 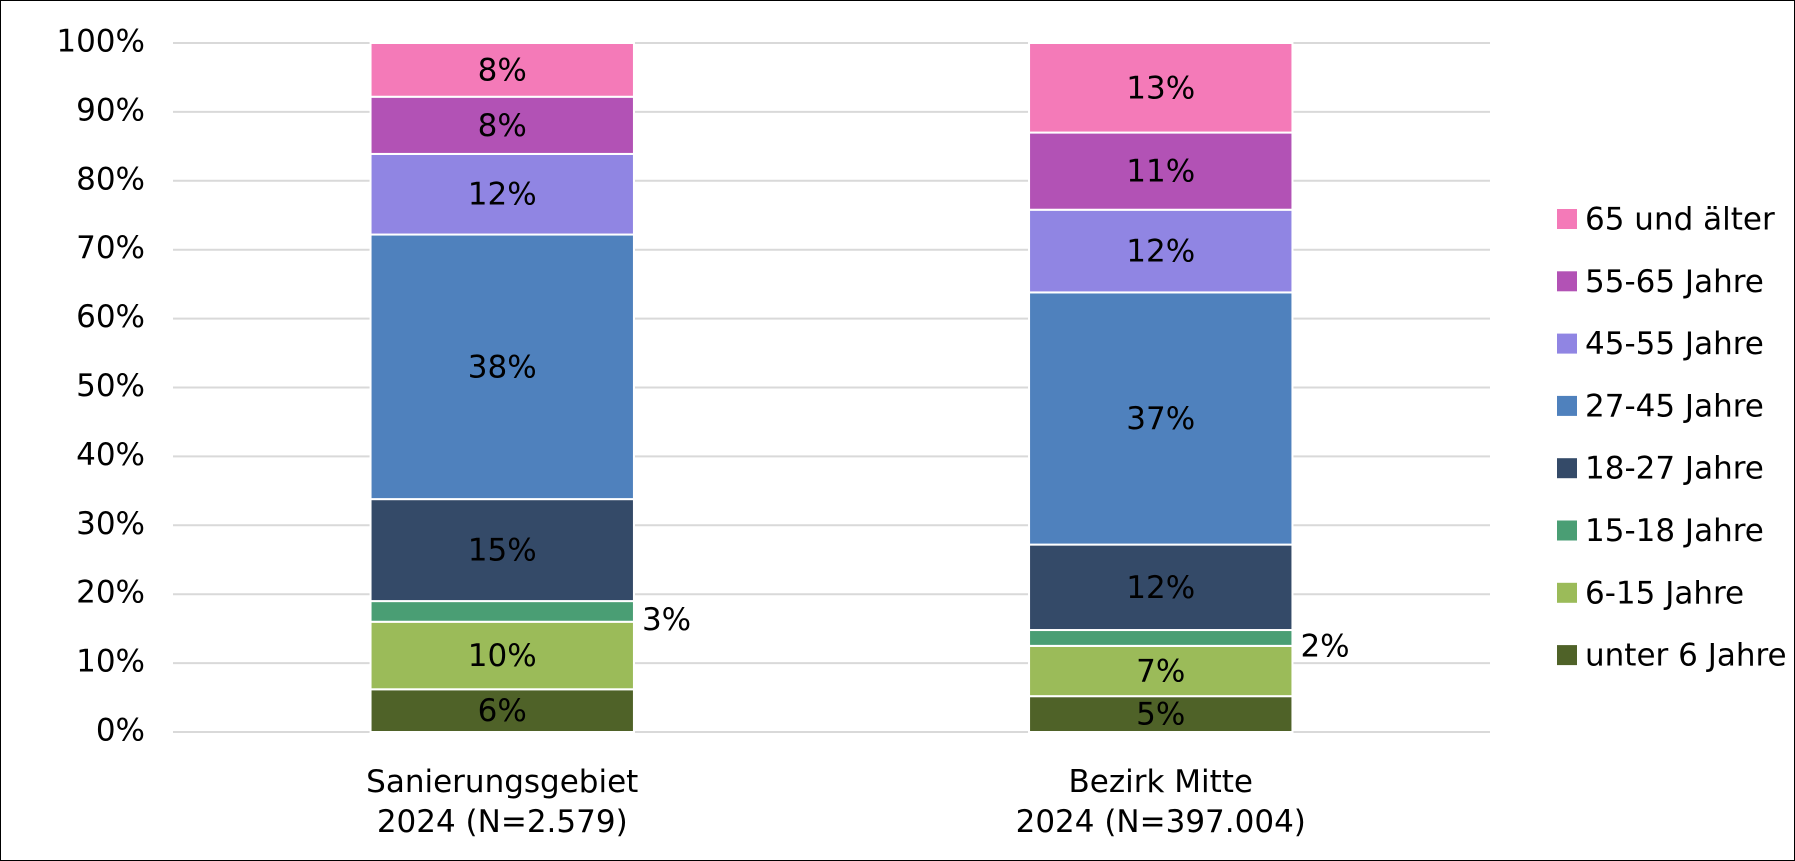 I want to click on data-label: 38%, so click(x=502, y=367).